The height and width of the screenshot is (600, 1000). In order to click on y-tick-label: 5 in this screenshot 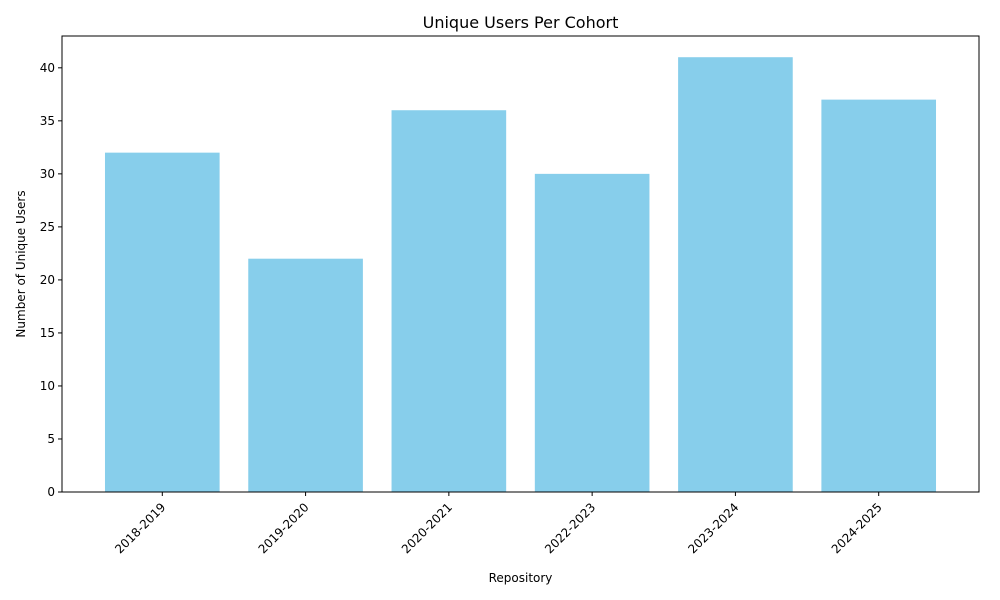, I will do `click(51, 439)`.